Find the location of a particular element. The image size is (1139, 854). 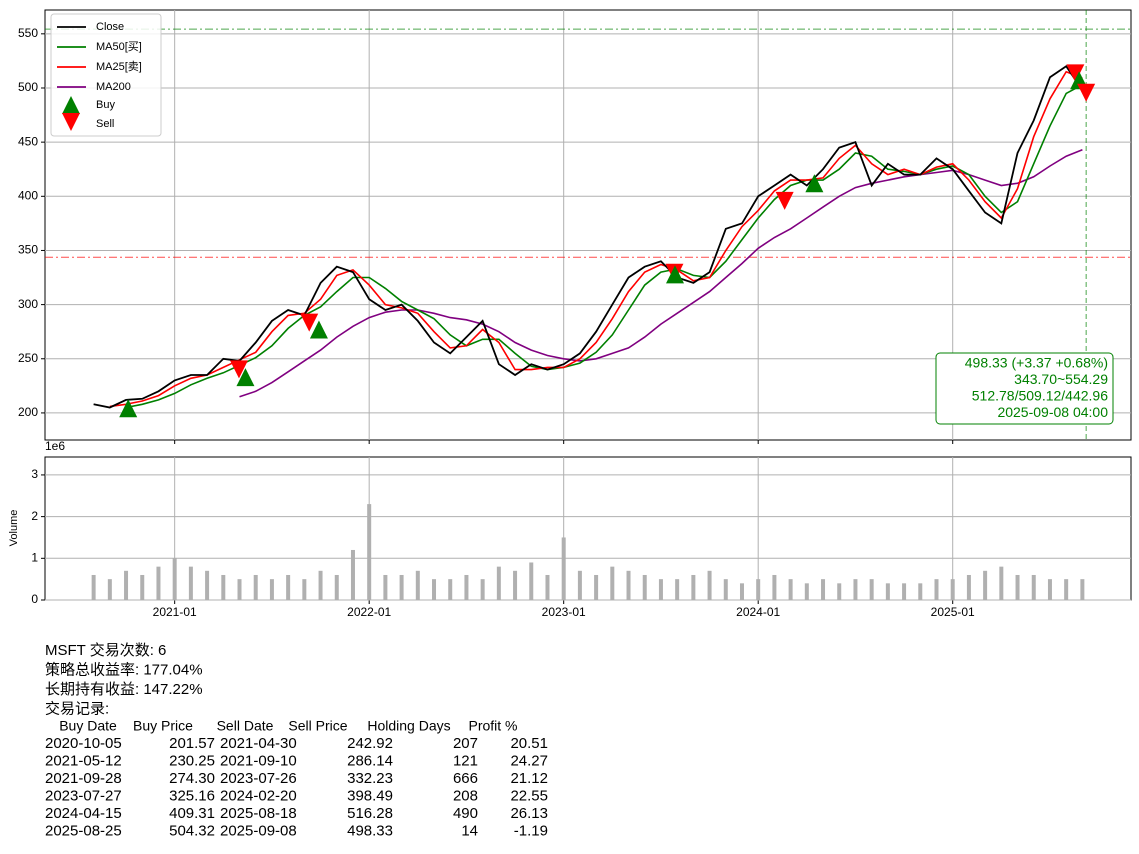

table-cell: 2021-05-12 is located at coordinates (83, 760).